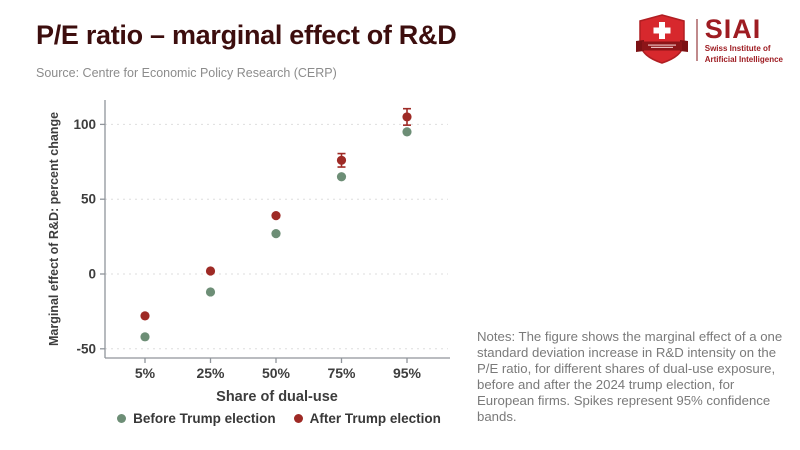 This screenshot has height=450, width=800. I want to click on y-axis-label: Marginal effect of R&D: percent change, so click(54, 229).